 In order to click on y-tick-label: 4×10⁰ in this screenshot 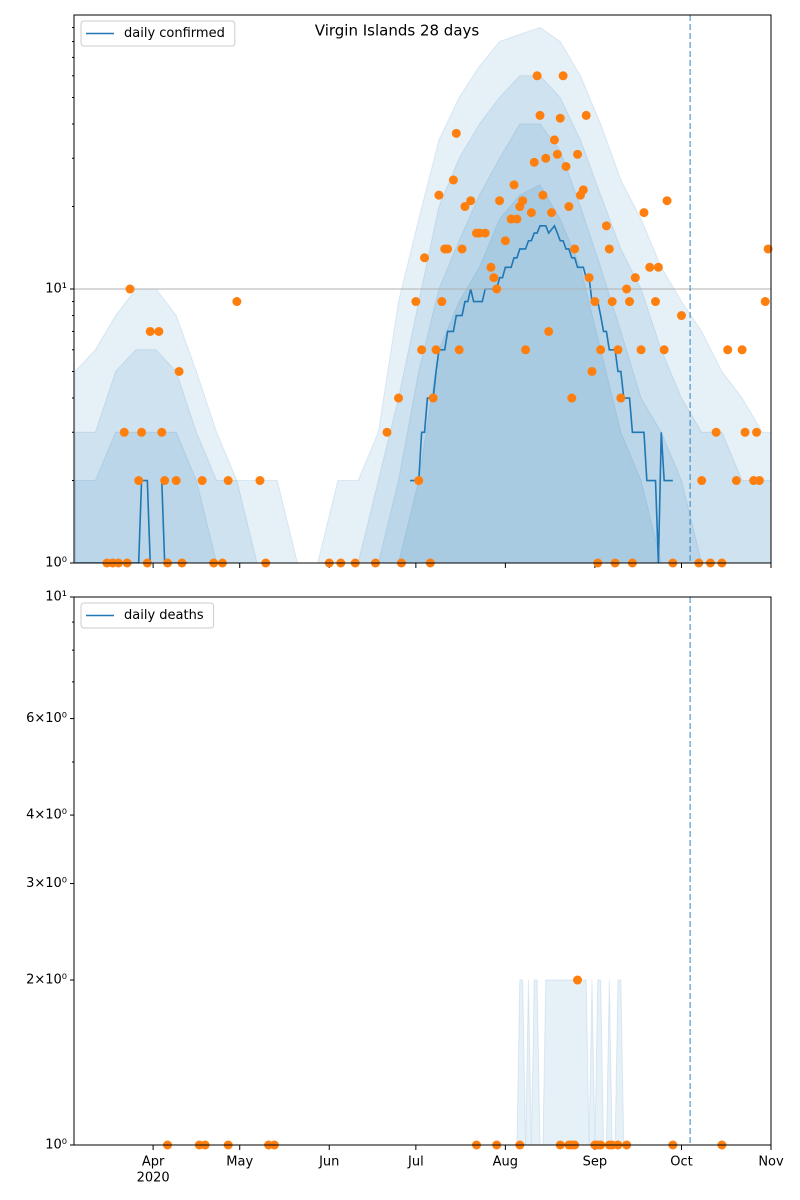, I will do `click(46, 815)`.